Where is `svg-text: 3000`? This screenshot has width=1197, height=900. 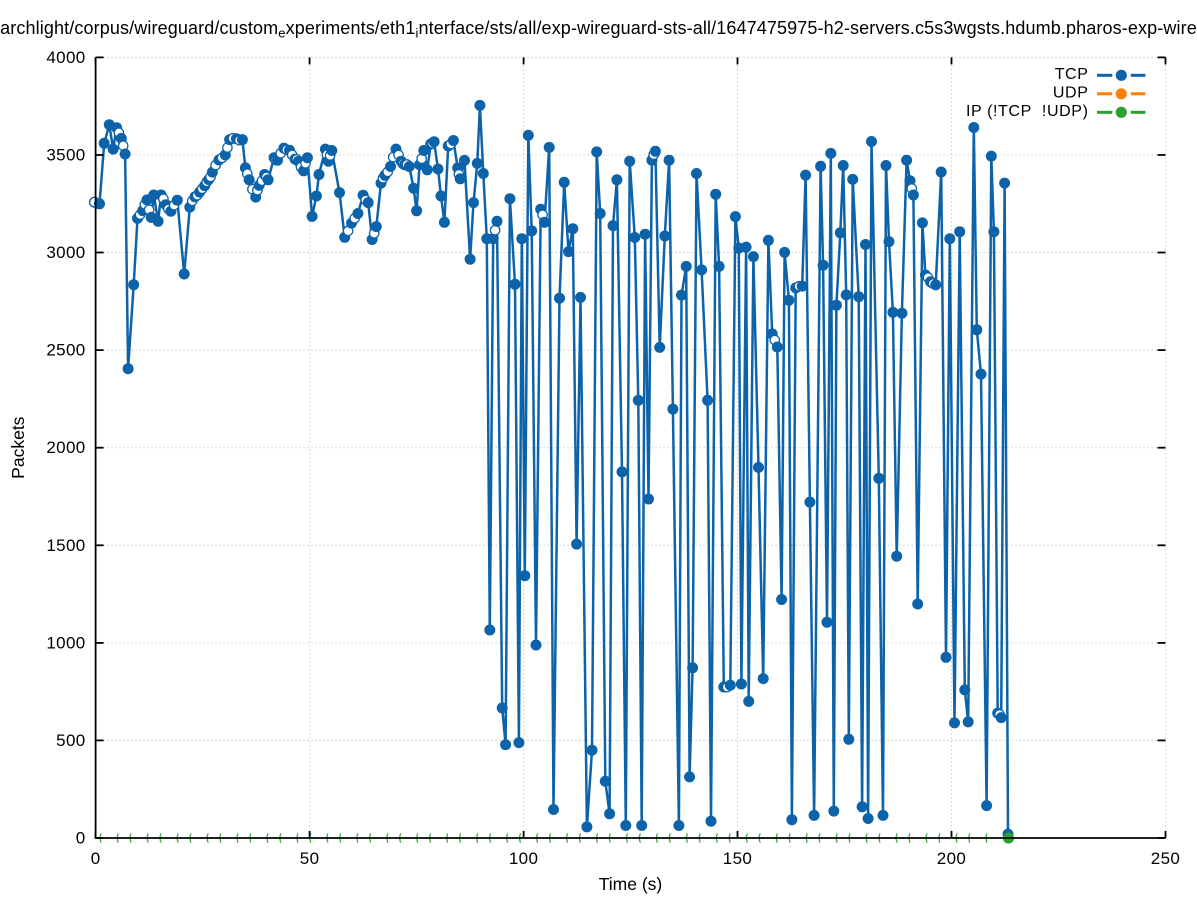 svg-text: 3000 is located at coordinates (65, 252).